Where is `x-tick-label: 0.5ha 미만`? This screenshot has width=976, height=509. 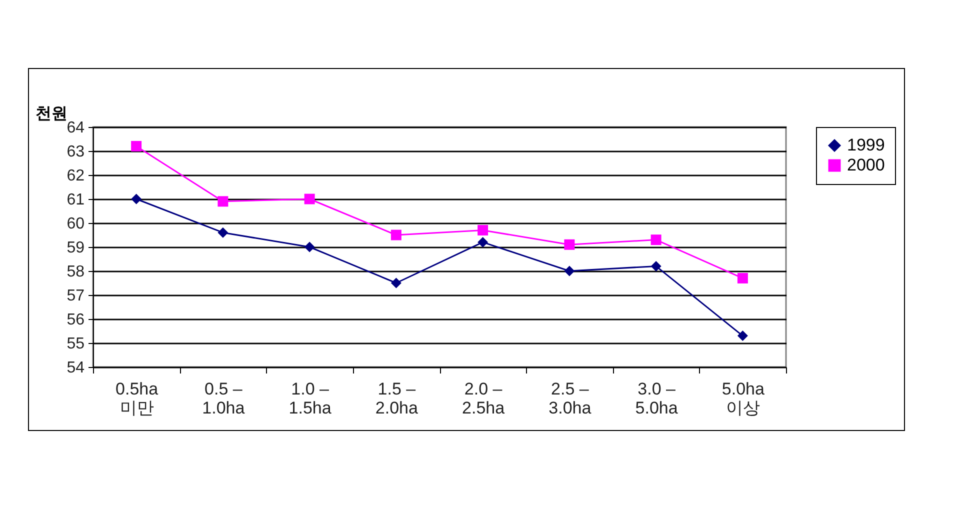 x-tick-label: 0.5ha 미만 is located at coordinates (137, 399).